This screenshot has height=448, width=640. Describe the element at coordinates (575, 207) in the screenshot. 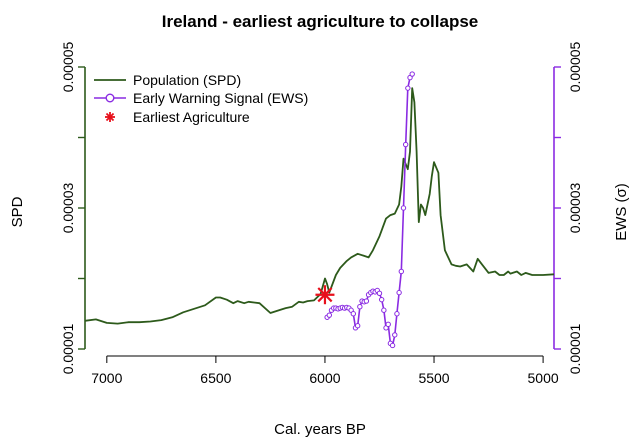

I see `y-tick-label-right: 0.00003` at that location.